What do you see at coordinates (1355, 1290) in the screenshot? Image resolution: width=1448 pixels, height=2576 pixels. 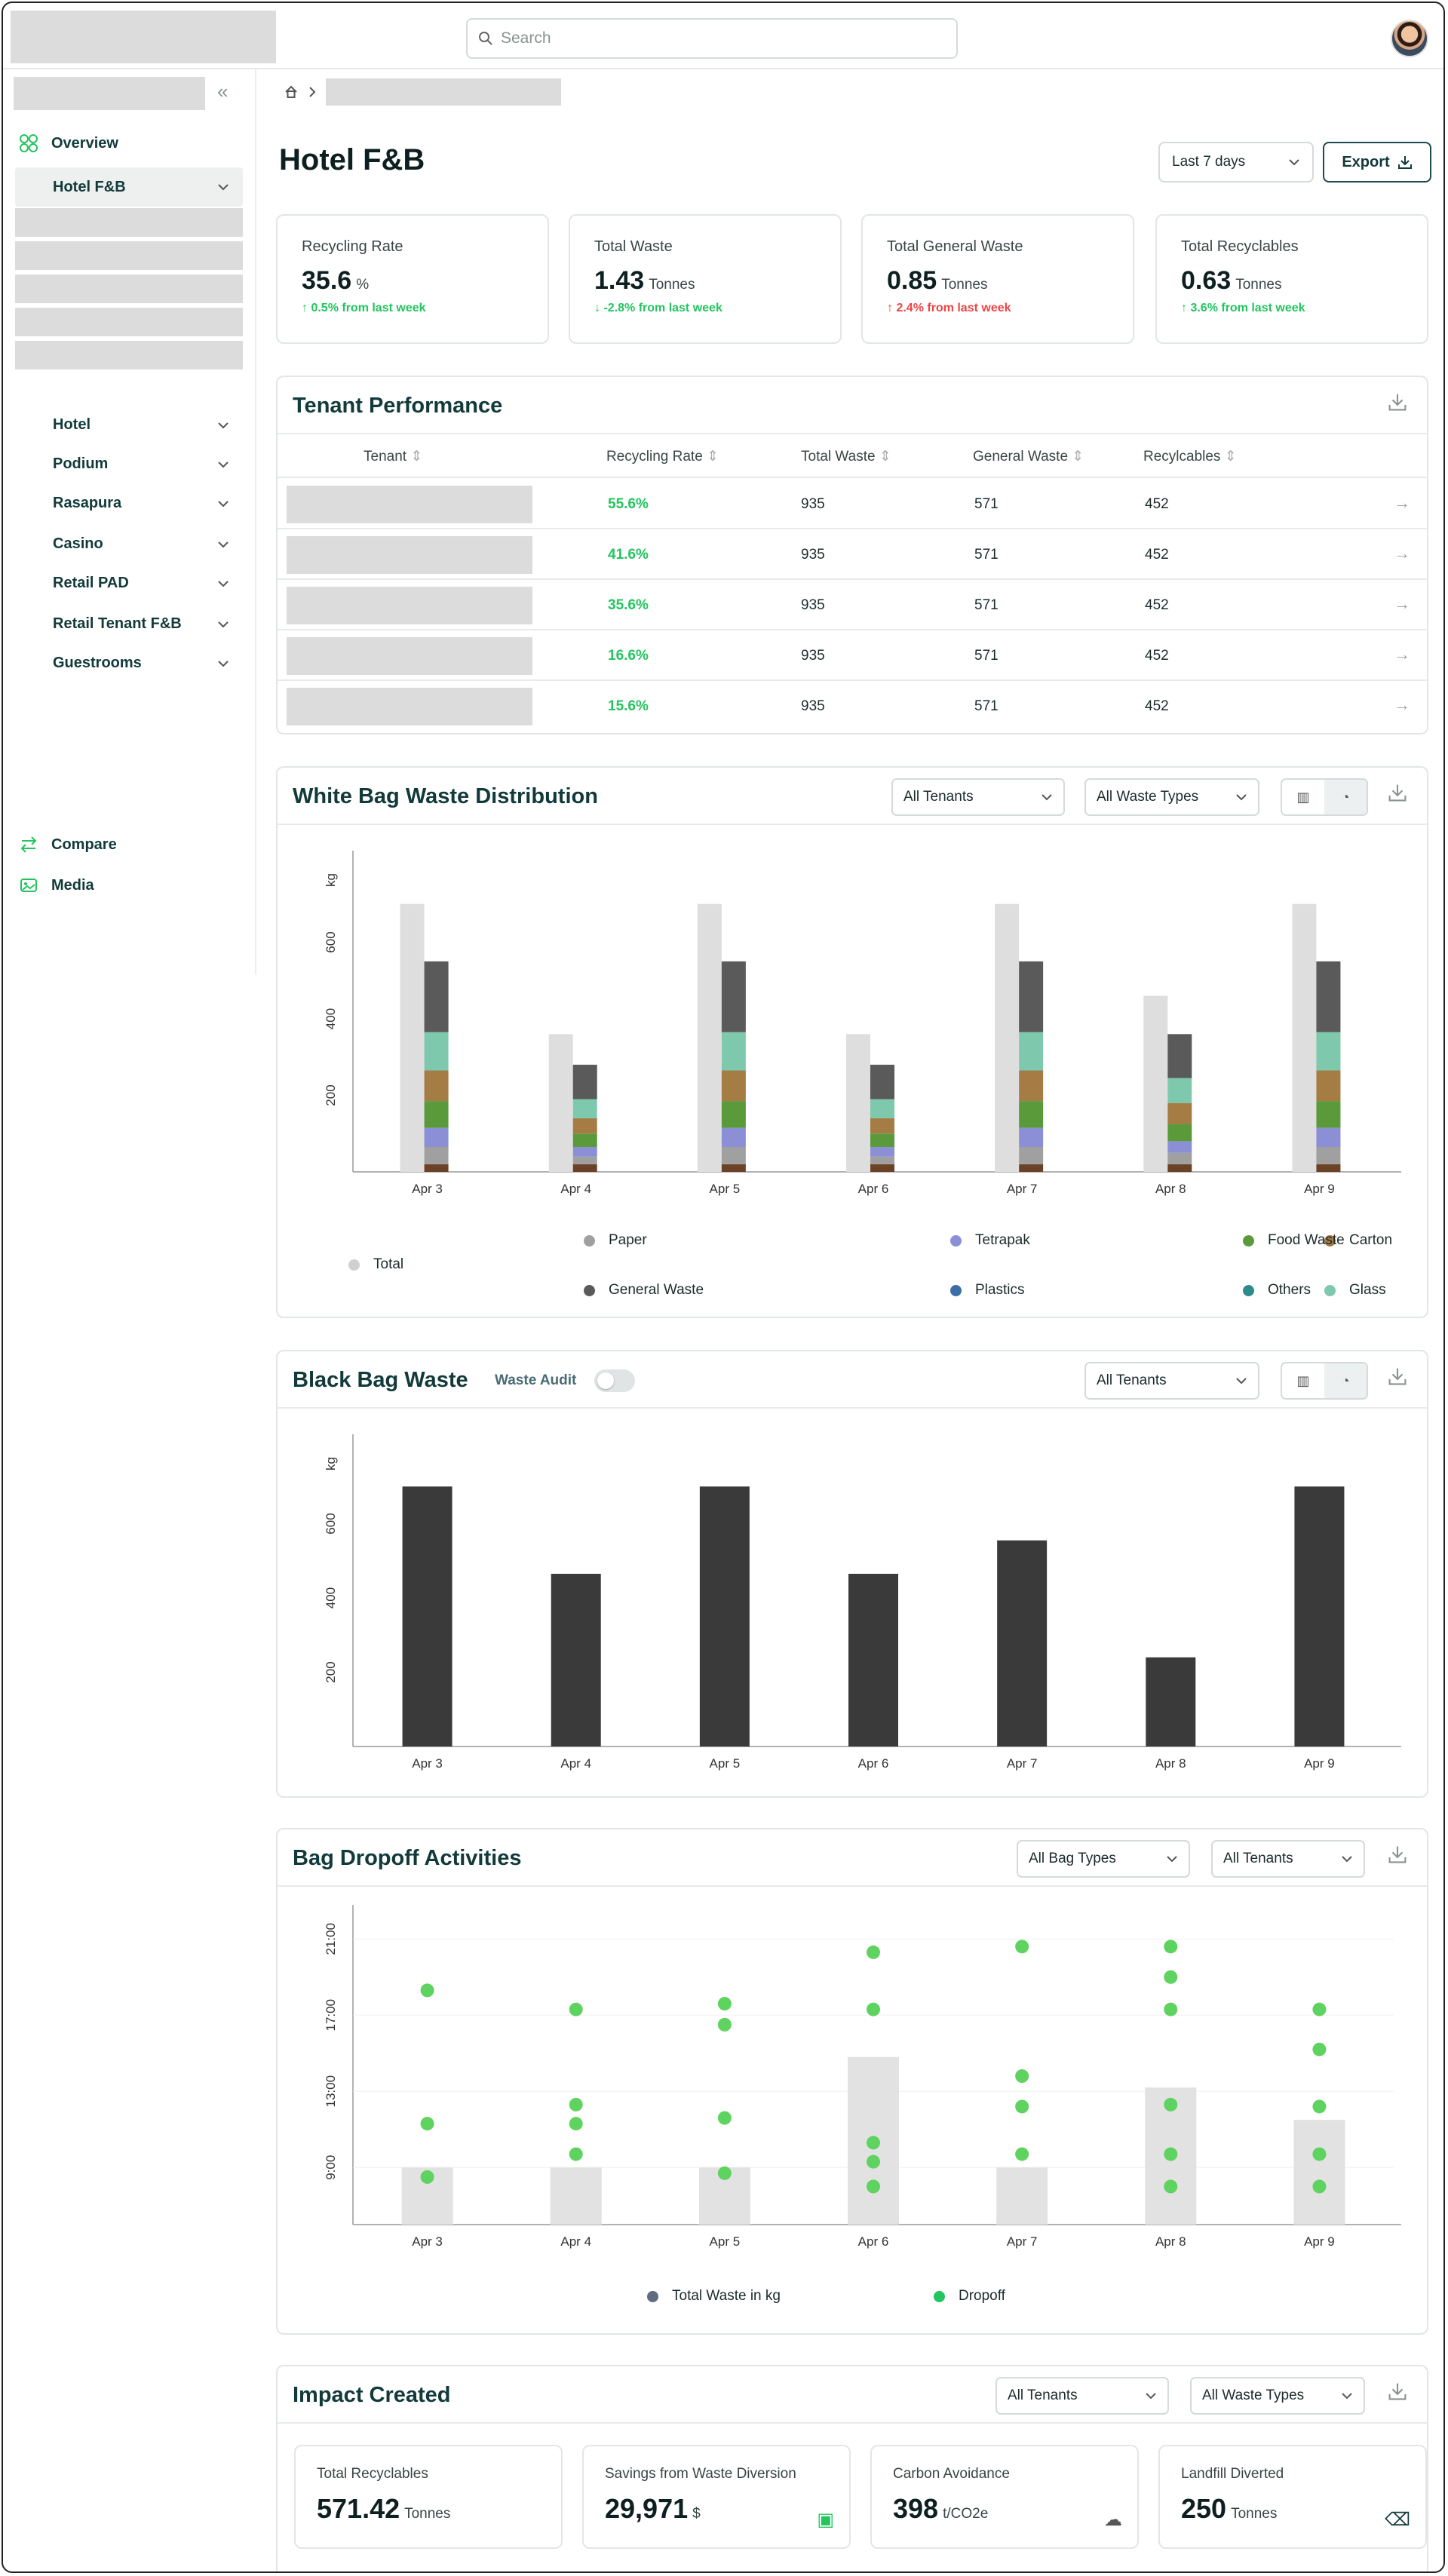 I see `legend-item: Glass` at bounding box center [1355, 1290].